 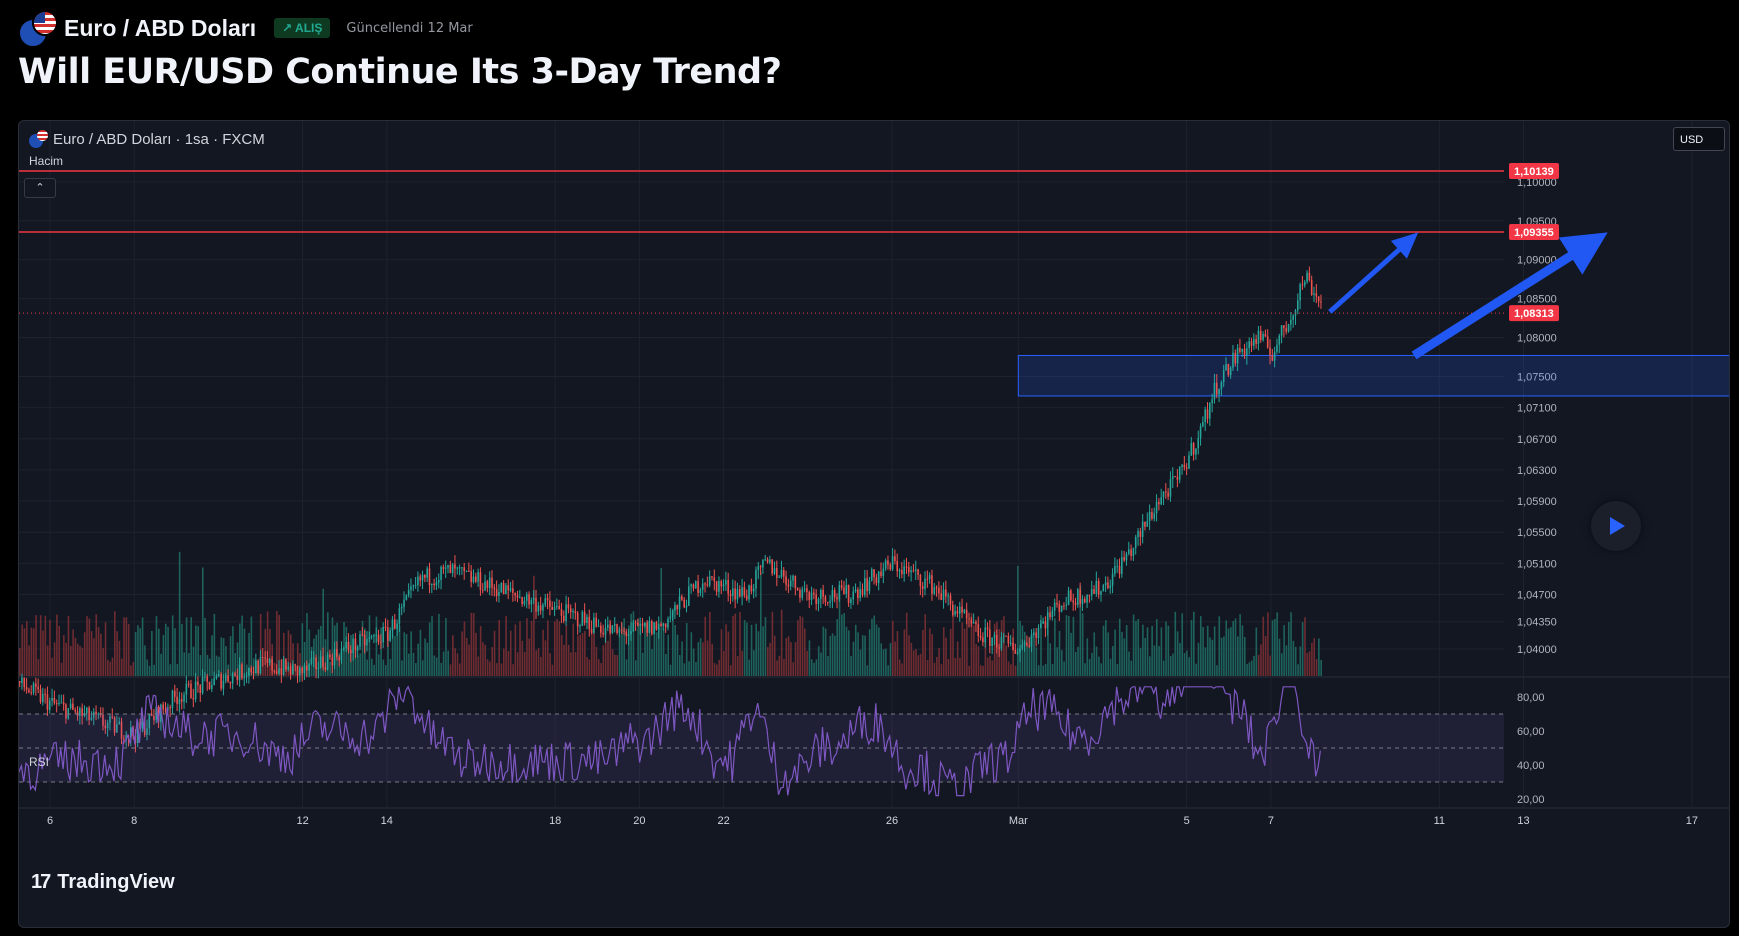 What do you see at coordinates (1699, 139) in the screenshot?
I see `currency-selector: USD` at bounding box center [1699, 139].